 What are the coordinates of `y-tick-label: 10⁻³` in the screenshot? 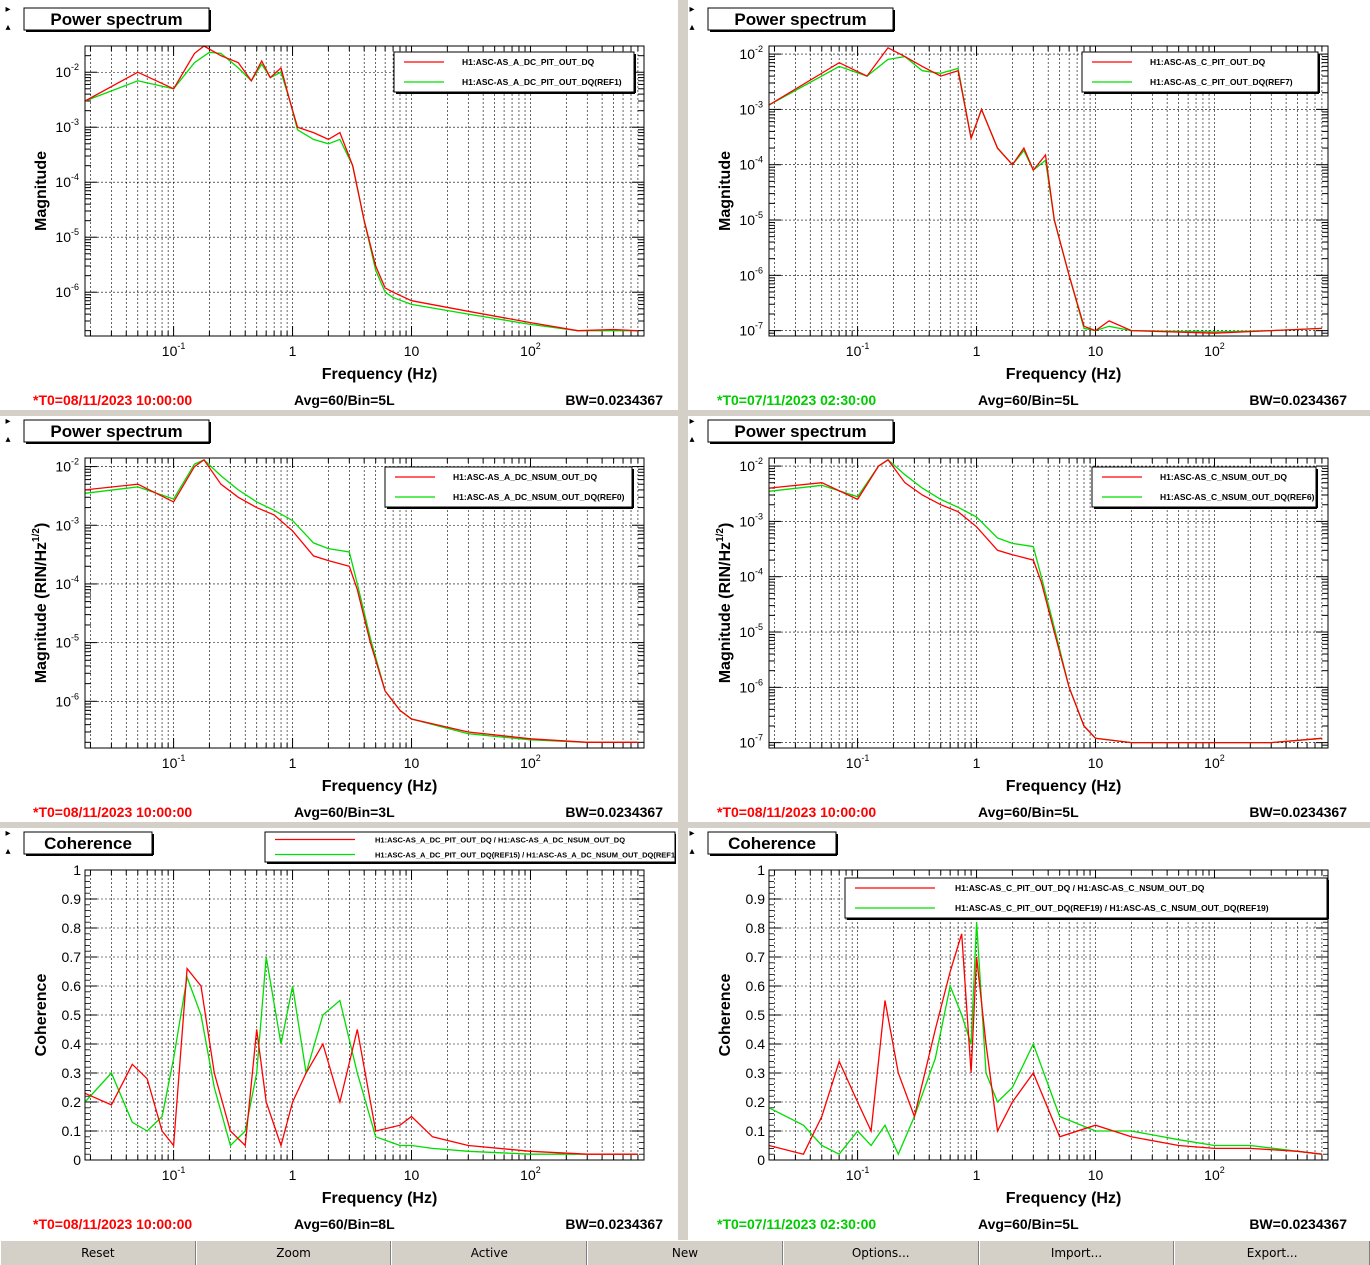 It's located at (751, 108).